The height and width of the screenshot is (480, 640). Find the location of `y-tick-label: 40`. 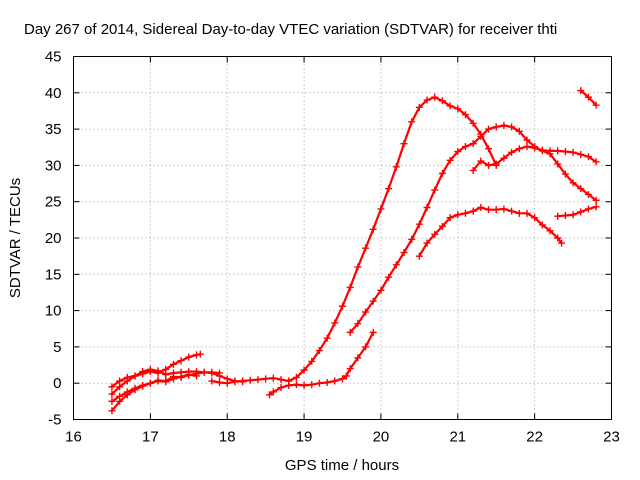

y-tick-label: 40 is located at coordinates (53, 93).